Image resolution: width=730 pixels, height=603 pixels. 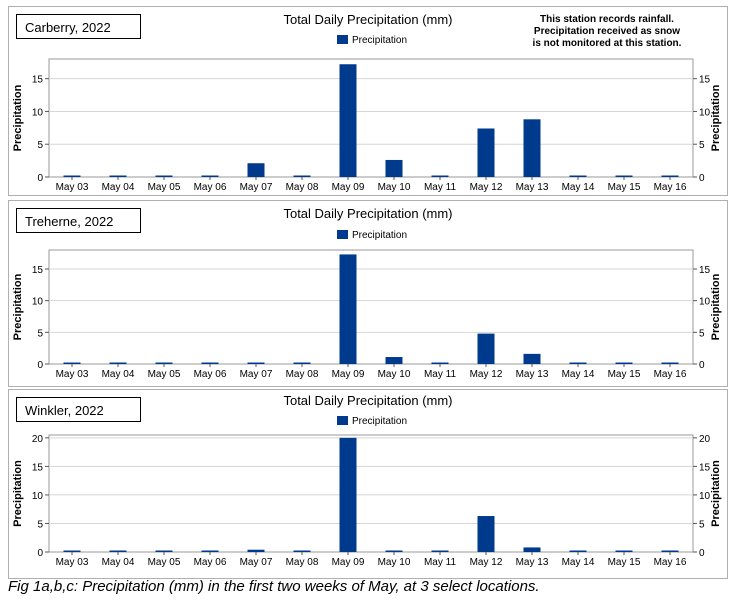 I want to click on x-tick-label: May 10, so click(x=394, y=562).